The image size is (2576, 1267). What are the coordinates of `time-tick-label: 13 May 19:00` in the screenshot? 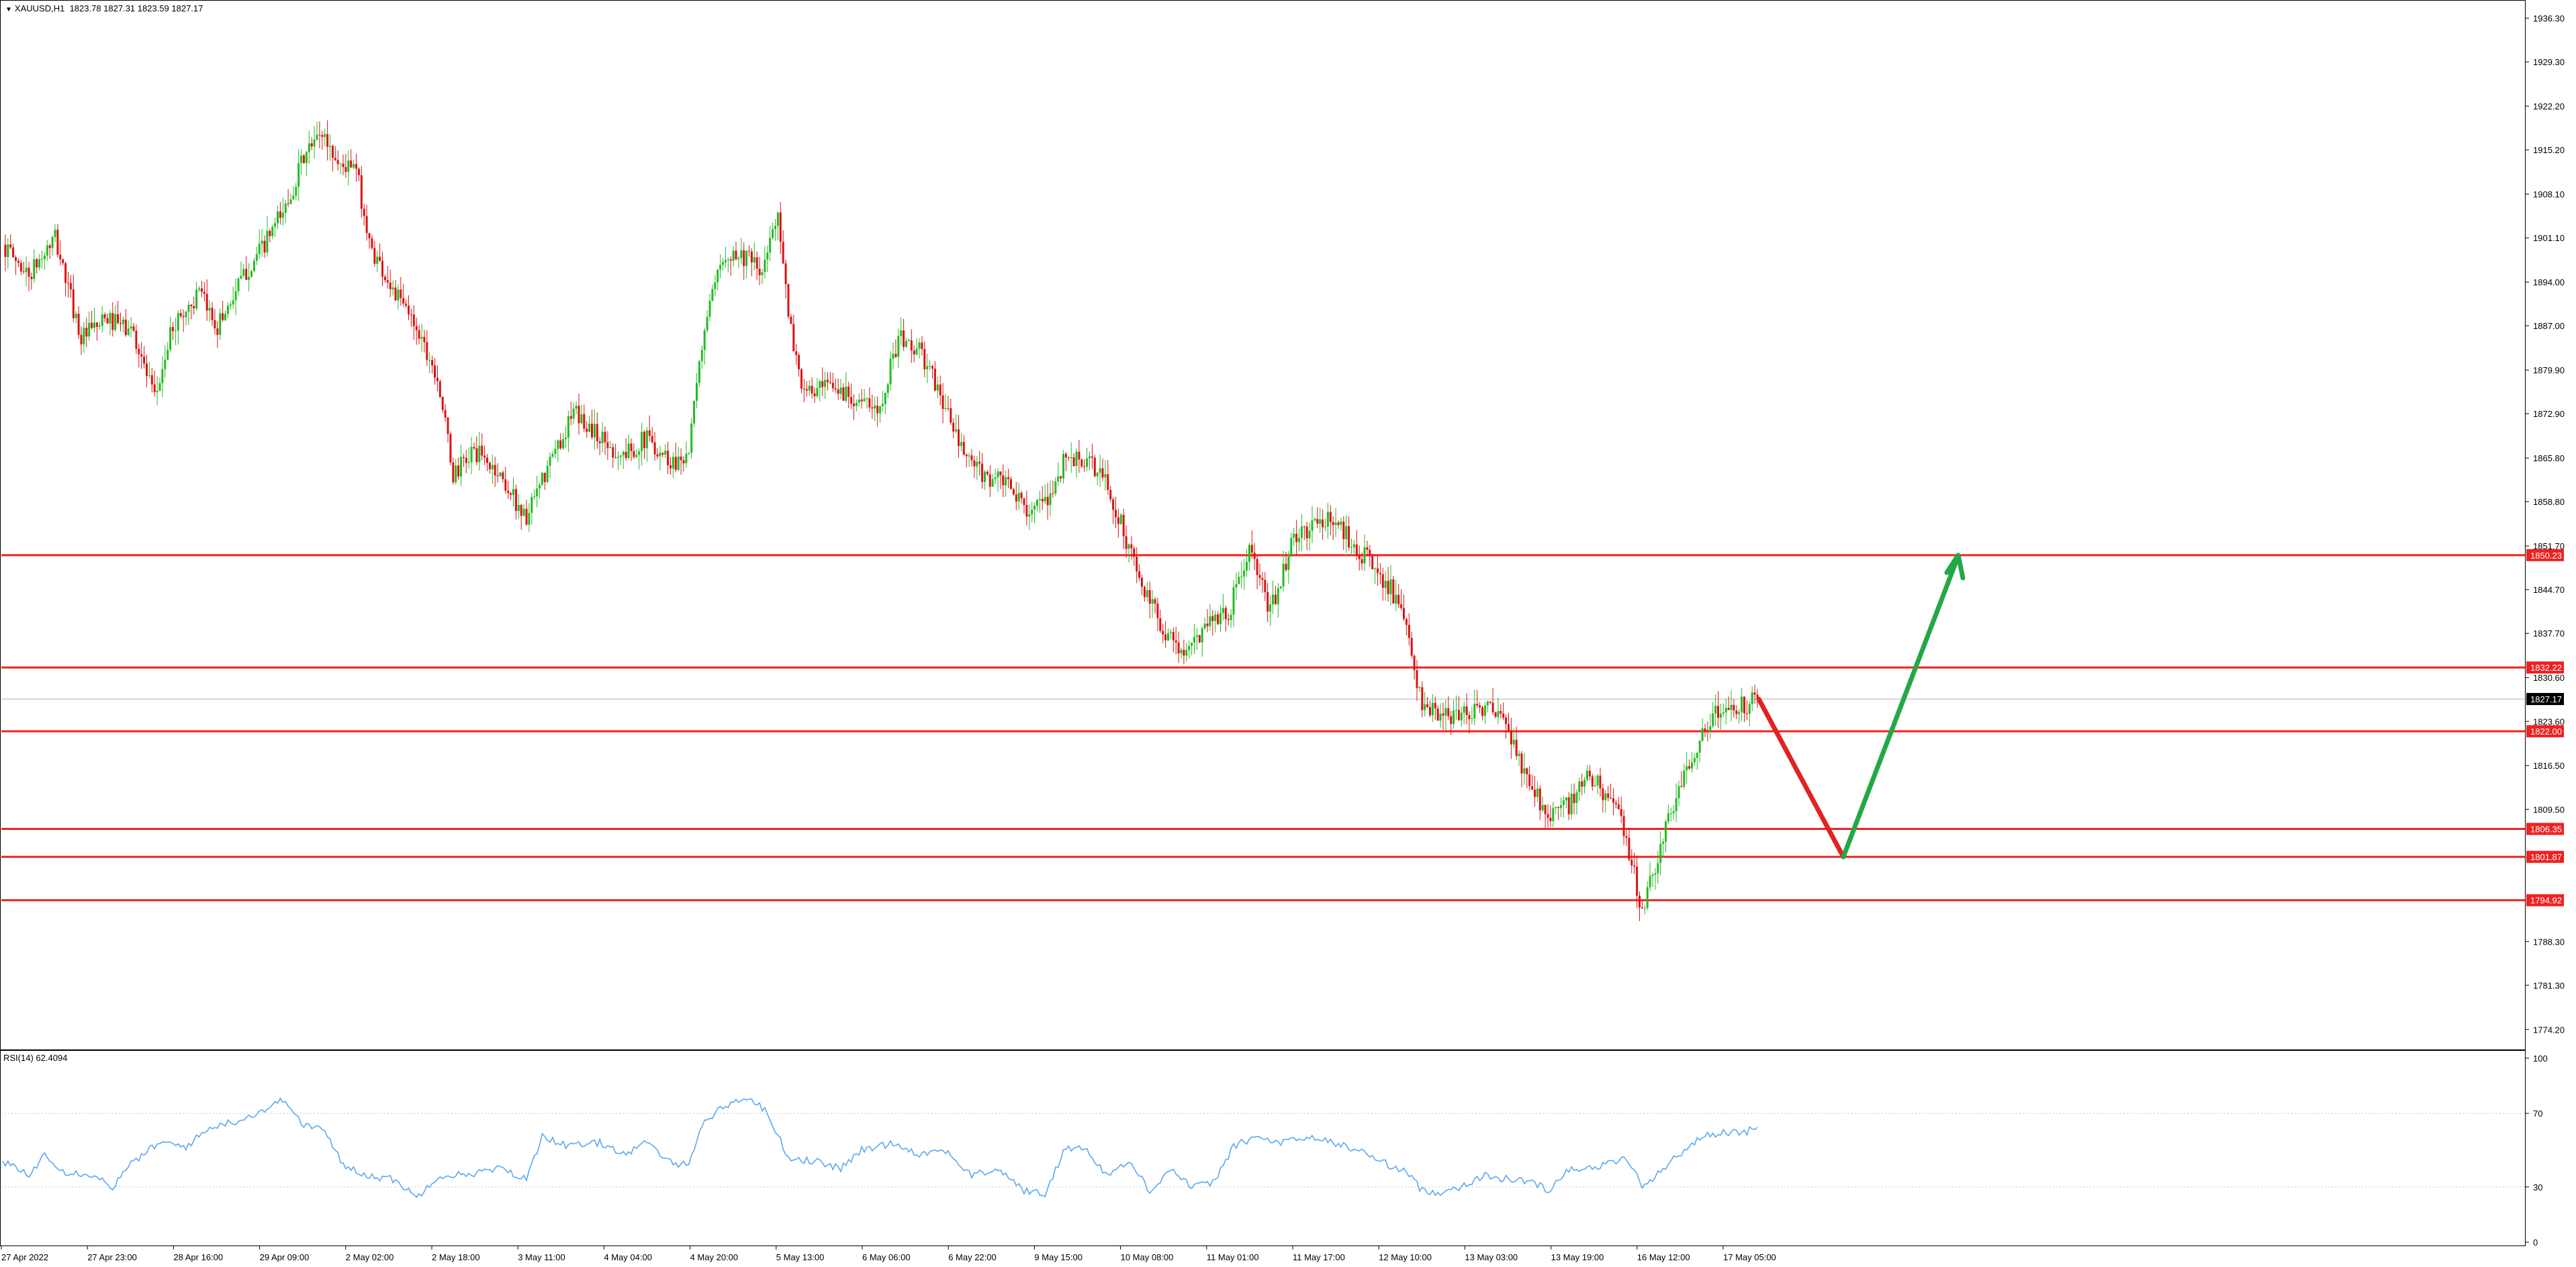 It's located at (1577, 1257).